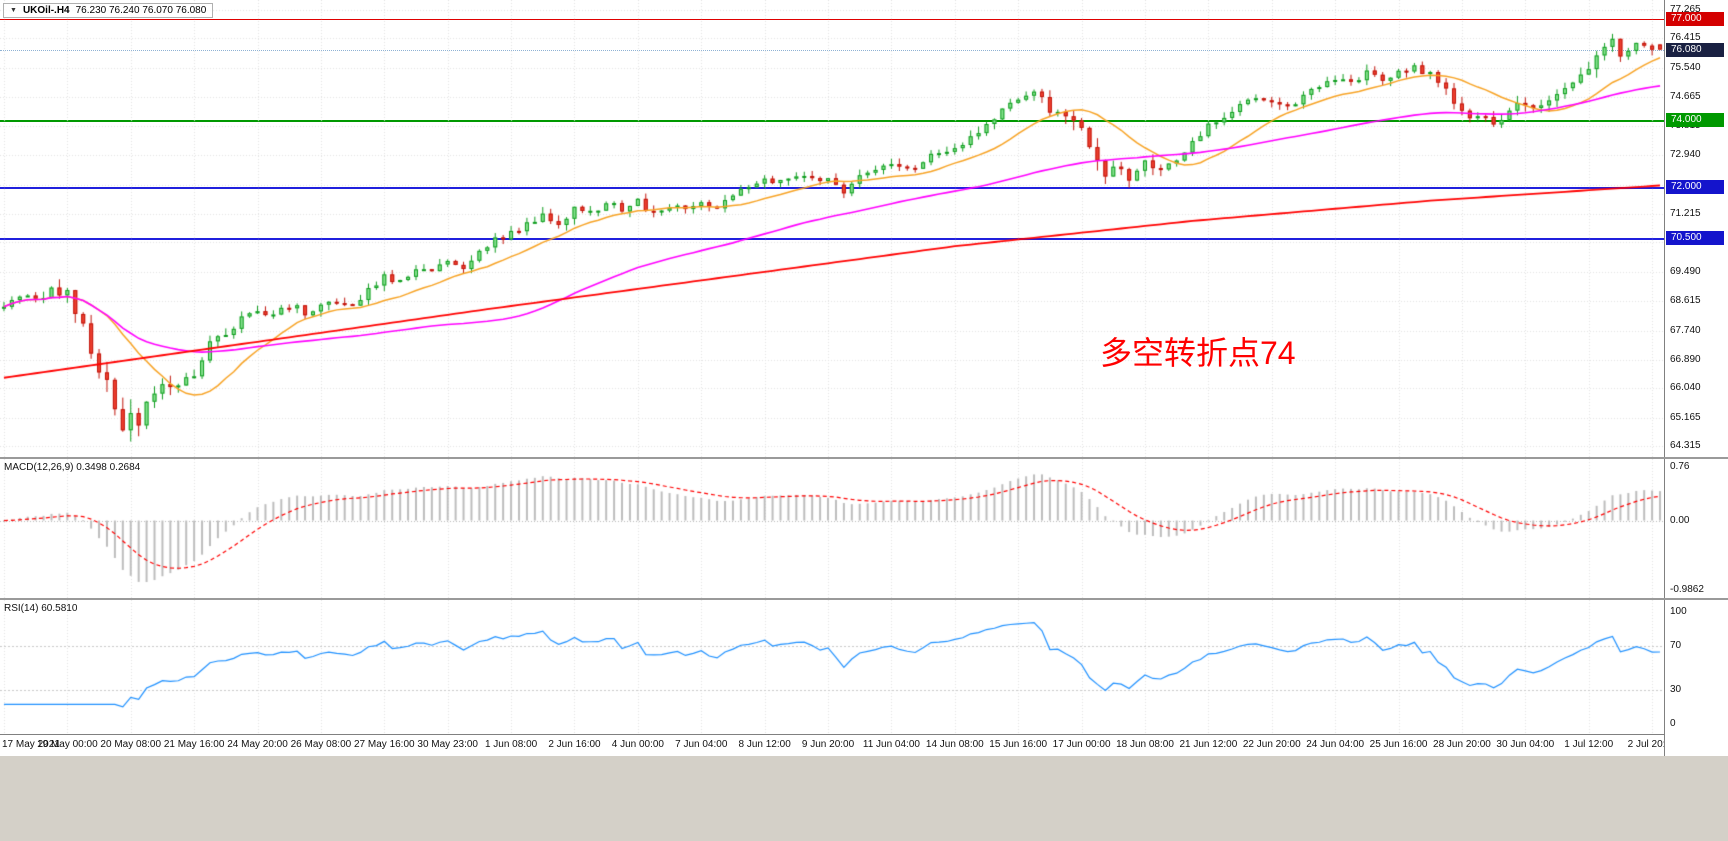  I want to click on time-axis-label: 24 May 20:00, so click(257, 744).